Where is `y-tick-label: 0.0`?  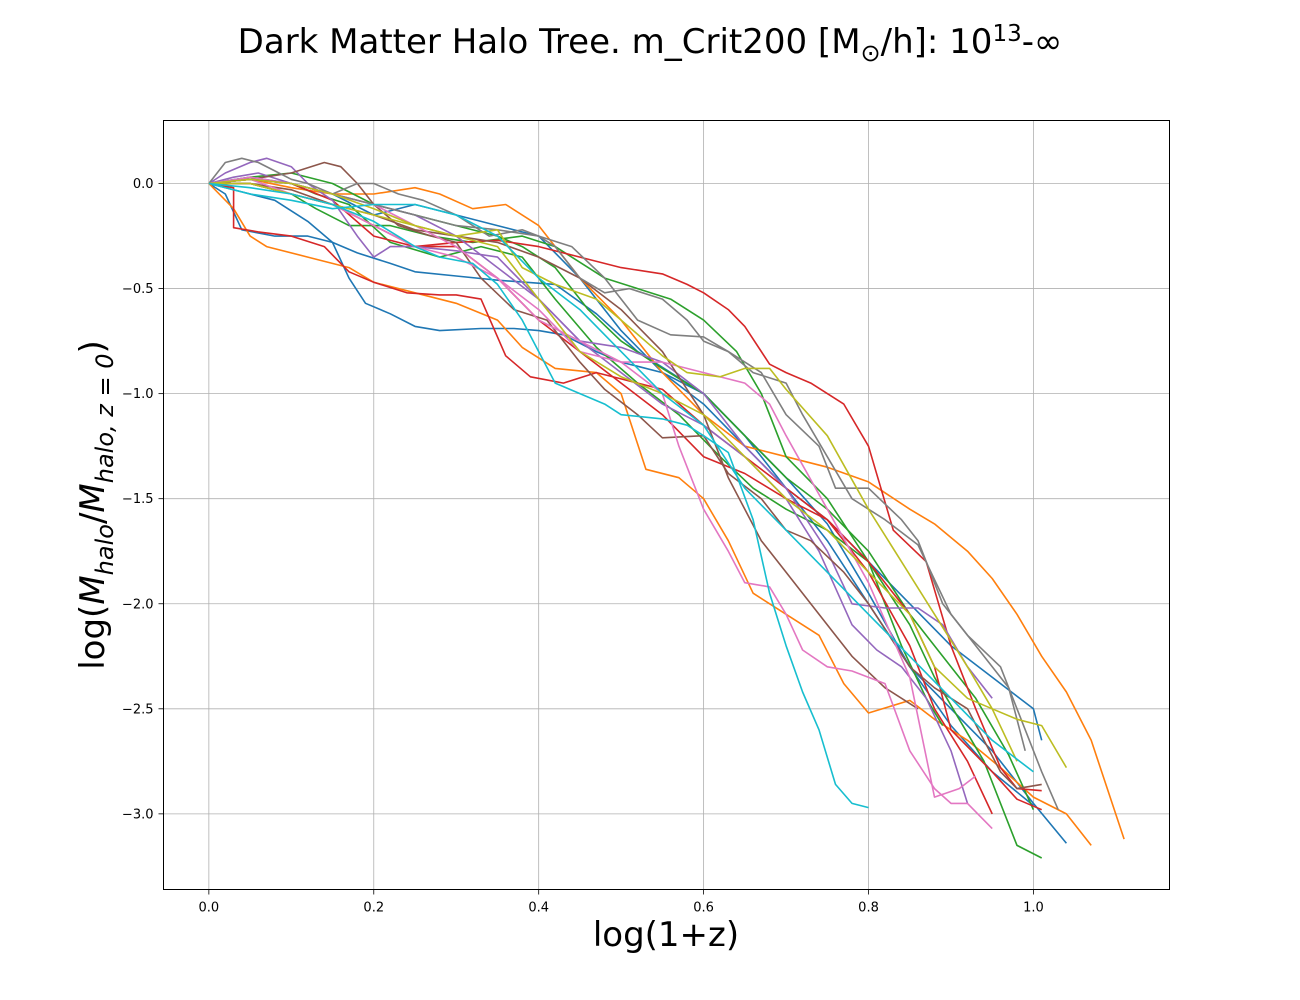 y-tick-label: 0.0 is located at coordinates (143, 184).